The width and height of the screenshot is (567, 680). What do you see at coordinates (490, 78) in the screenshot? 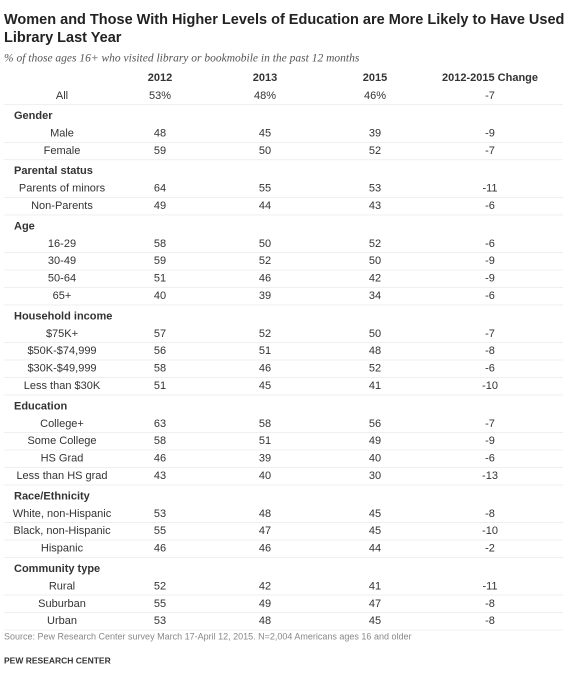
I see `column-header: 2012-2015 Change` at bounding box center [490, 78].